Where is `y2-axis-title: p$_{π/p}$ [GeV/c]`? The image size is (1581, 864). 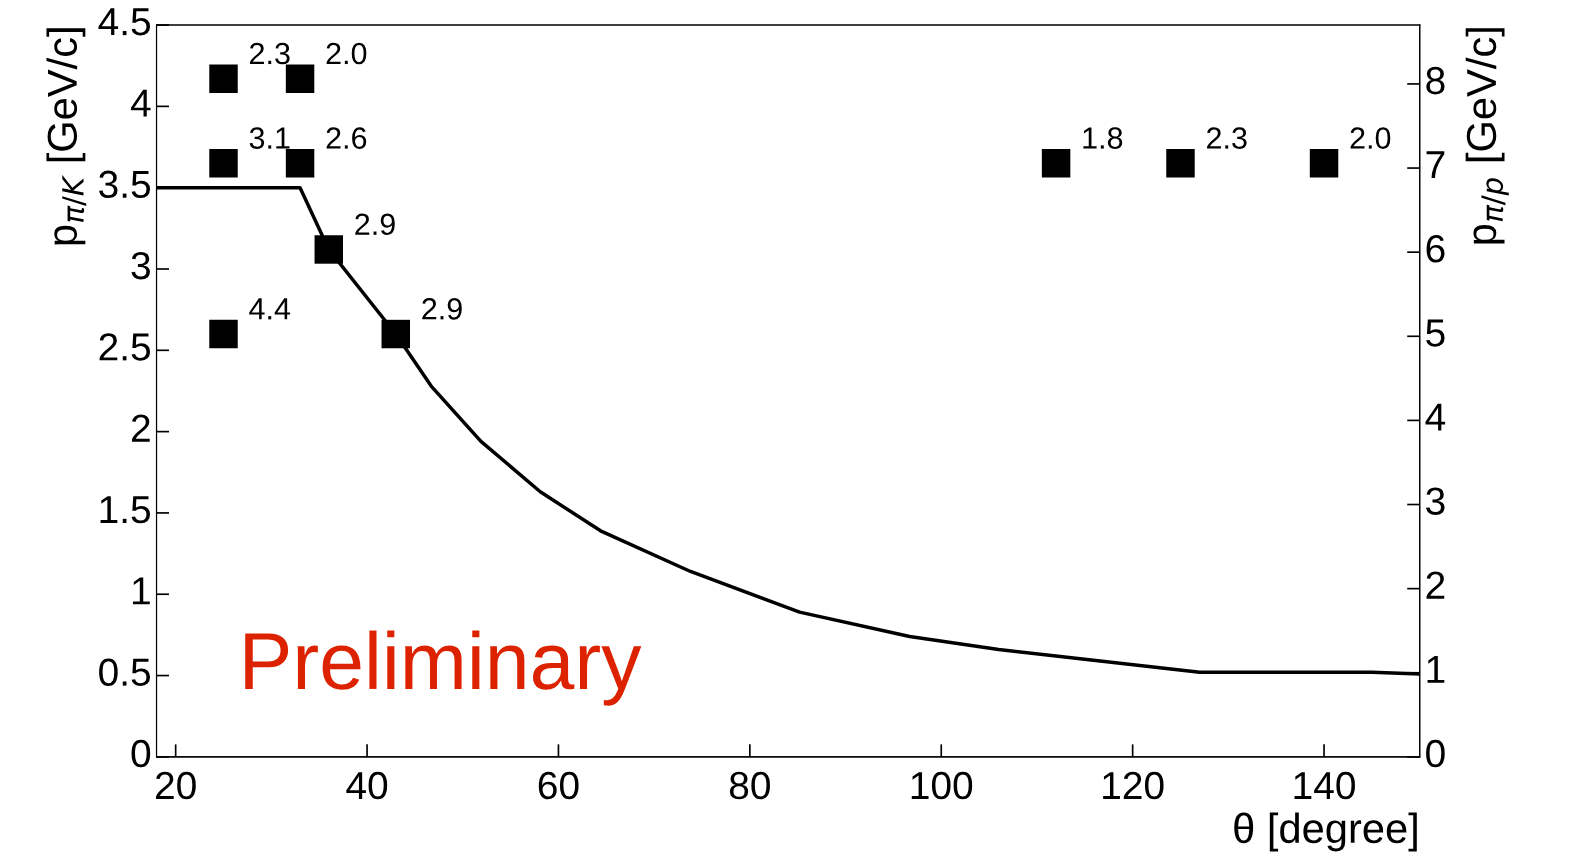
y2-axis-title: p$_{π/p}$ [GeV/c] is located at coordinates (1487, 136).